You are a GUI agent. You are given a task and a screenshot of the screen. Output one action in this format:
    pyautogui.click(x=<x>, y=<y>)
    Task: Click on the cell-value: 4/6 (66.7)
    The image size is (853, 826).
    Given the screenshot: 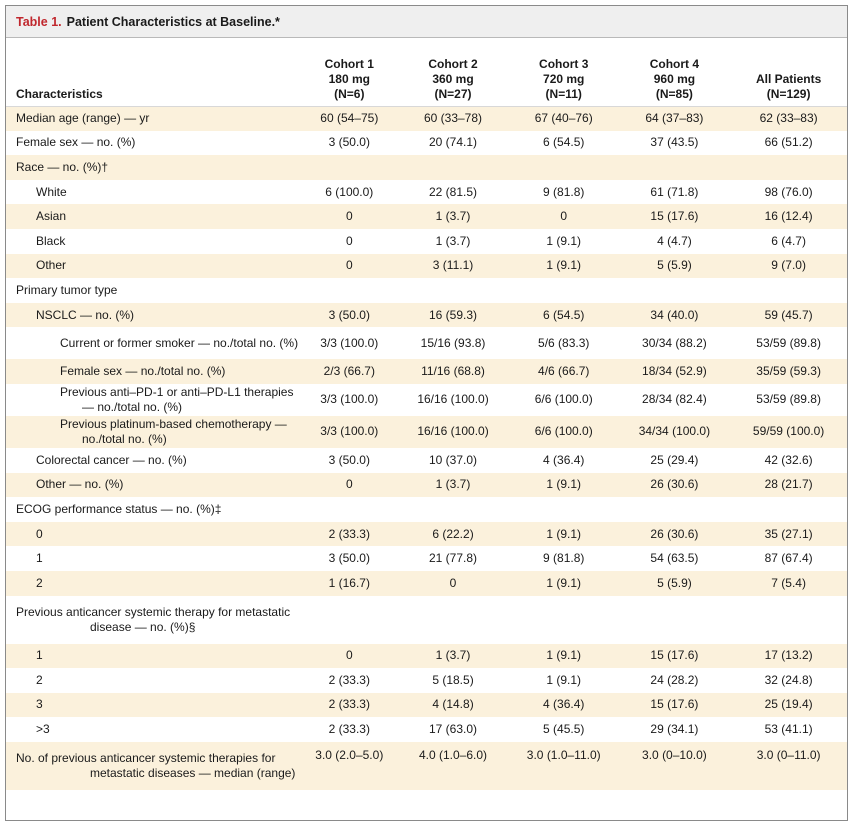 What is the action you would take?
    pyautogui.click(x=563, y=371)
    